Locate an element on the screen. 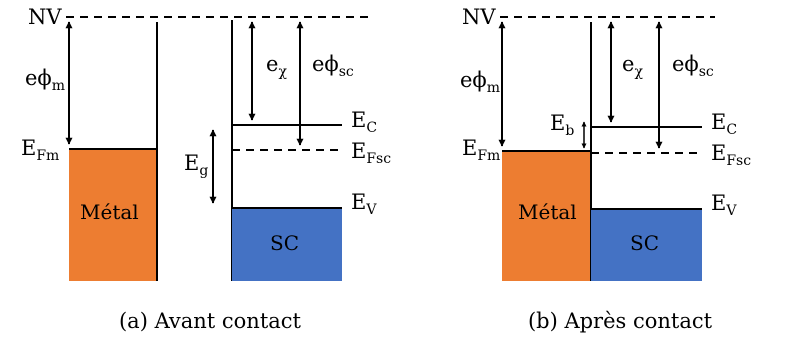  panel-a-ec-label: EC is located at coordinates (364, 122).